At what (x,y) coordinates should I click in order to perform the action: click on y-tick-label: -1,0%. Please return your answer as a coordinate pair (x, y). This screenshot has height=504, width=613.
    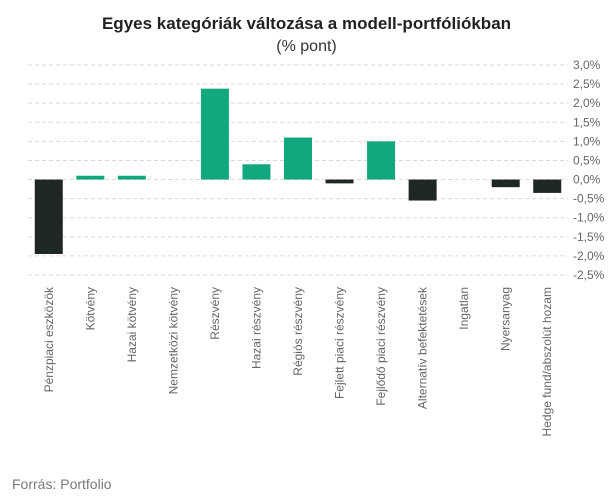
    Looking at the image, I should click on (589, 218).